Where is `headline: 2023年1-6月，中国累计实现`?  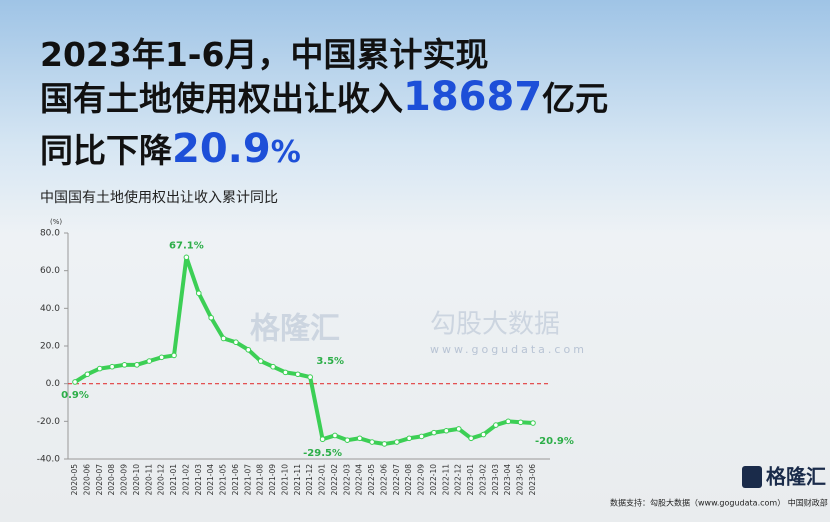 headline: 2023年1-6月，中国累计实现 is located at coordinates (264, 52).